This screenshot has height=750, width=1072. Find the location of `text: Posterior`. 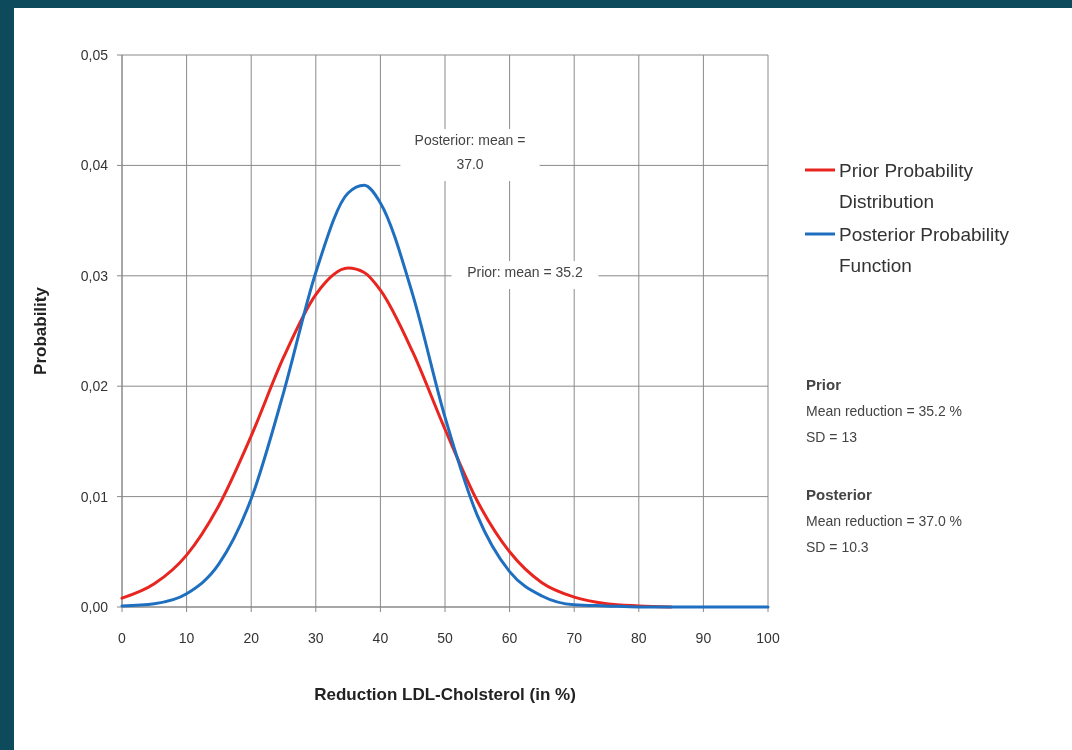

text: Posterior is located at coordinates (839, 494).